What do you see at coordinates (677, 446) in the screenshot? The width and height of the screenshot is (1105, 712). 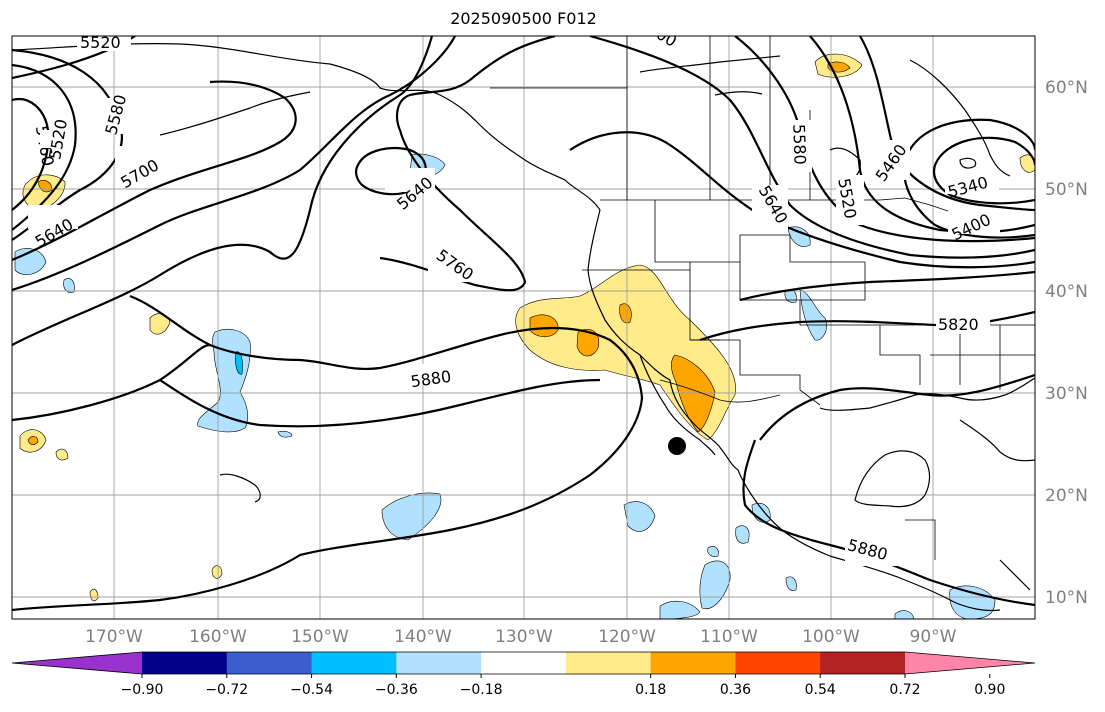 I see `location-marker` at bounding box center [677, 446].